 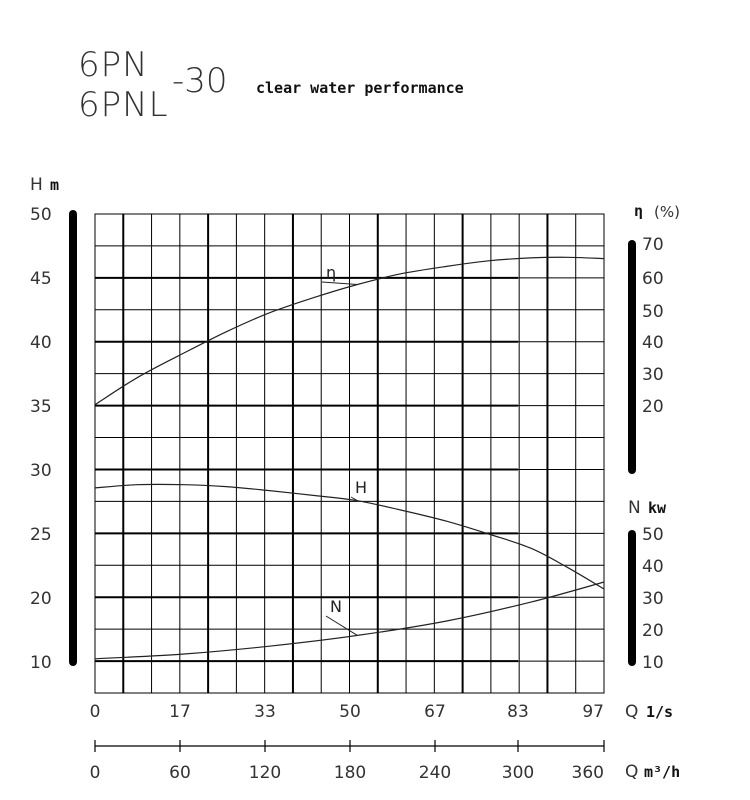 What do you see at coordinates (653, 631) in the screenshot?
I see `power-tick-label: 20` at bounding box center [653, 631].